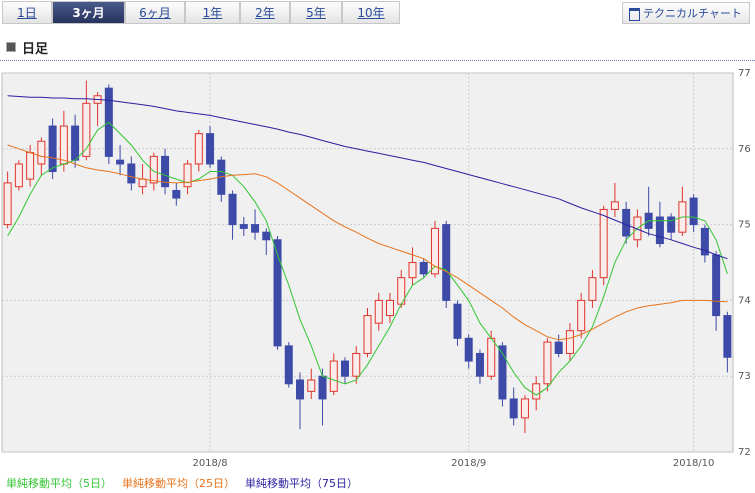  What do you see at coordinates (178, 483) in the screenshot?
I see `legend-entry: 単純移動平均（25日）` at bounding box center [178, 483].